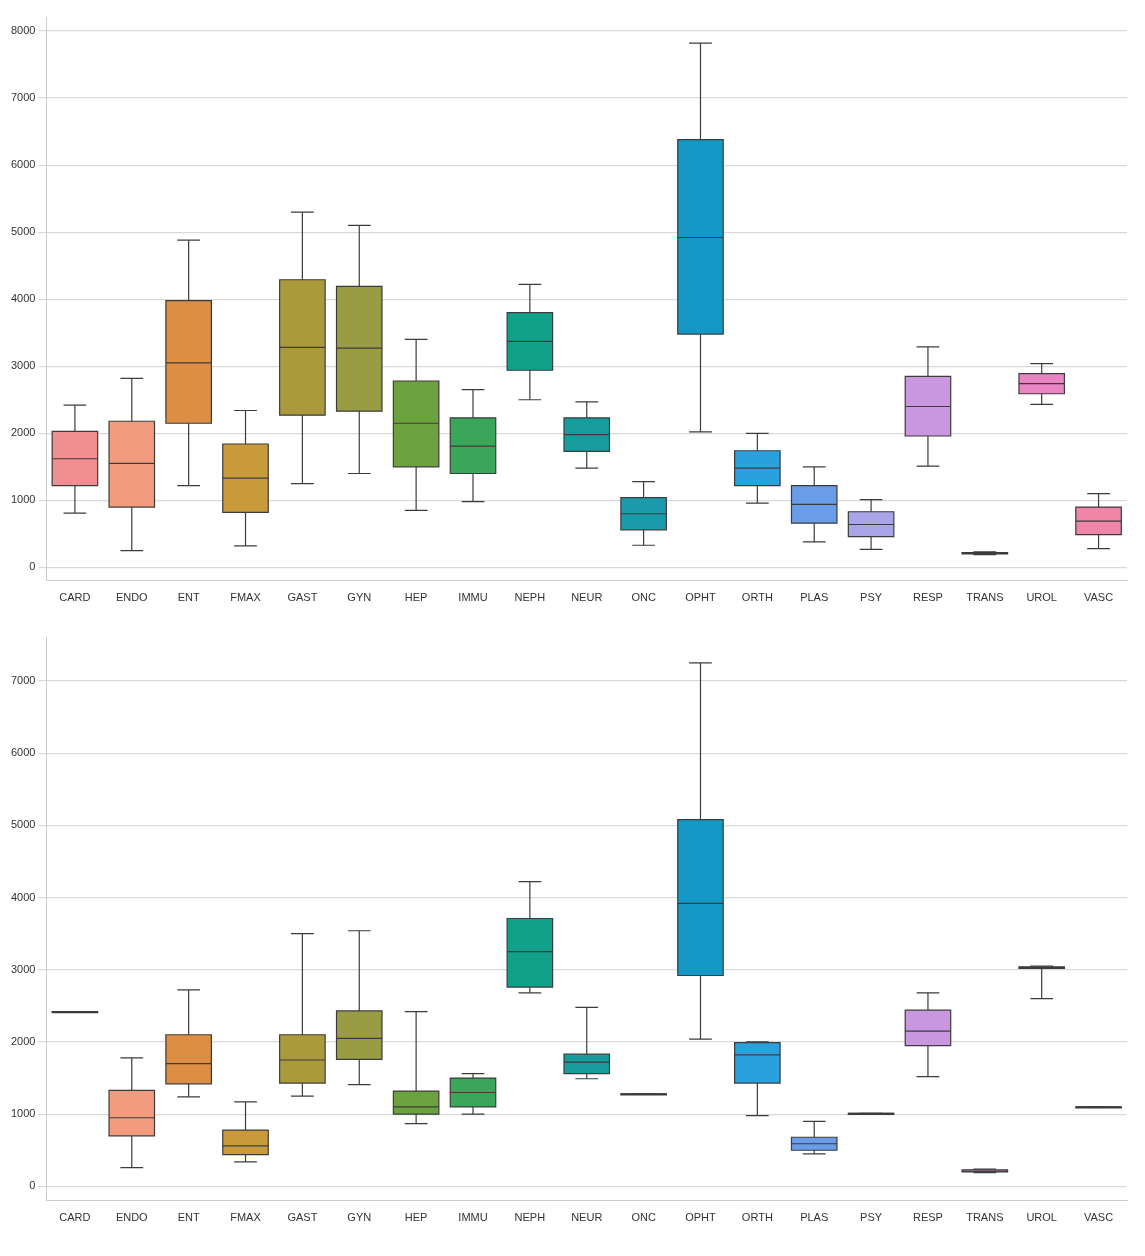  I want to click on y-tick-label: 8000, so click(23, 30).